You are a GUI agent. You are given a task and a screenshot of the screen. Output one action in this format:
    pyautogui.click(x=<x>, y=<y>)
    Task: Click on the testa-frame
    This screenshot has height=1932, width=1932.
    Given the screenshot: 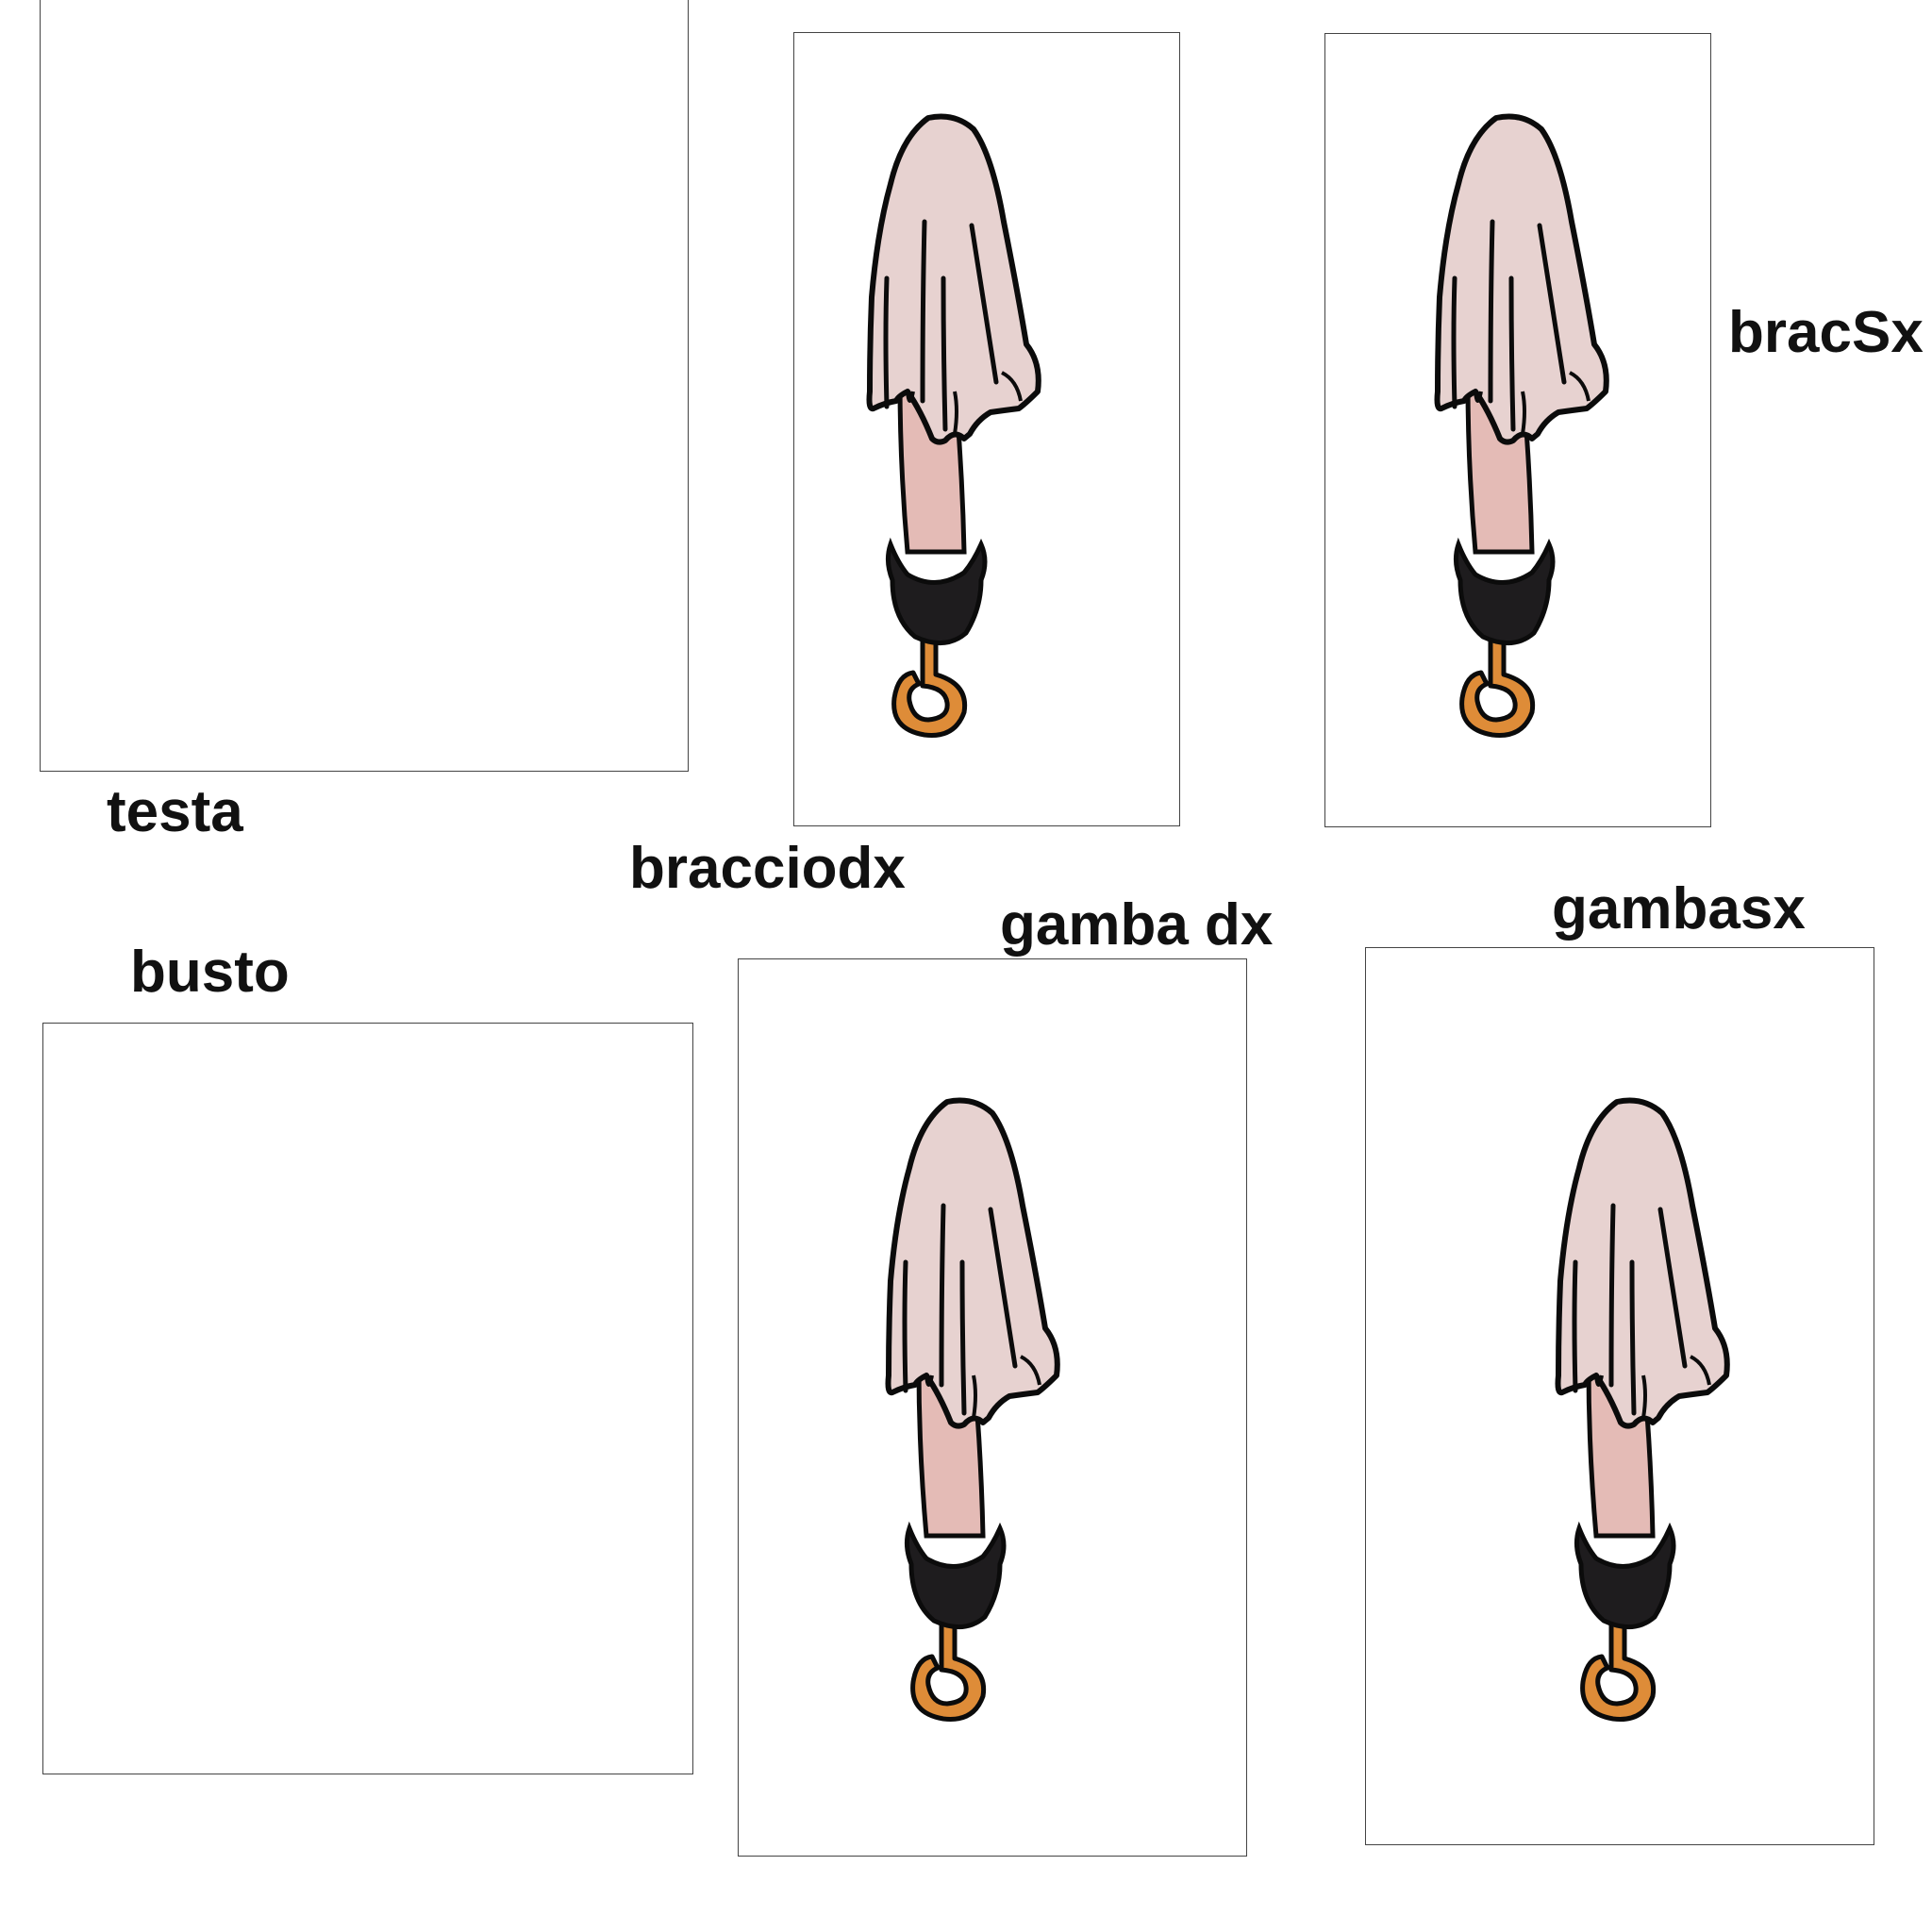 What is the action you would take?
    pyautogui.click(x=364, y=386)
    